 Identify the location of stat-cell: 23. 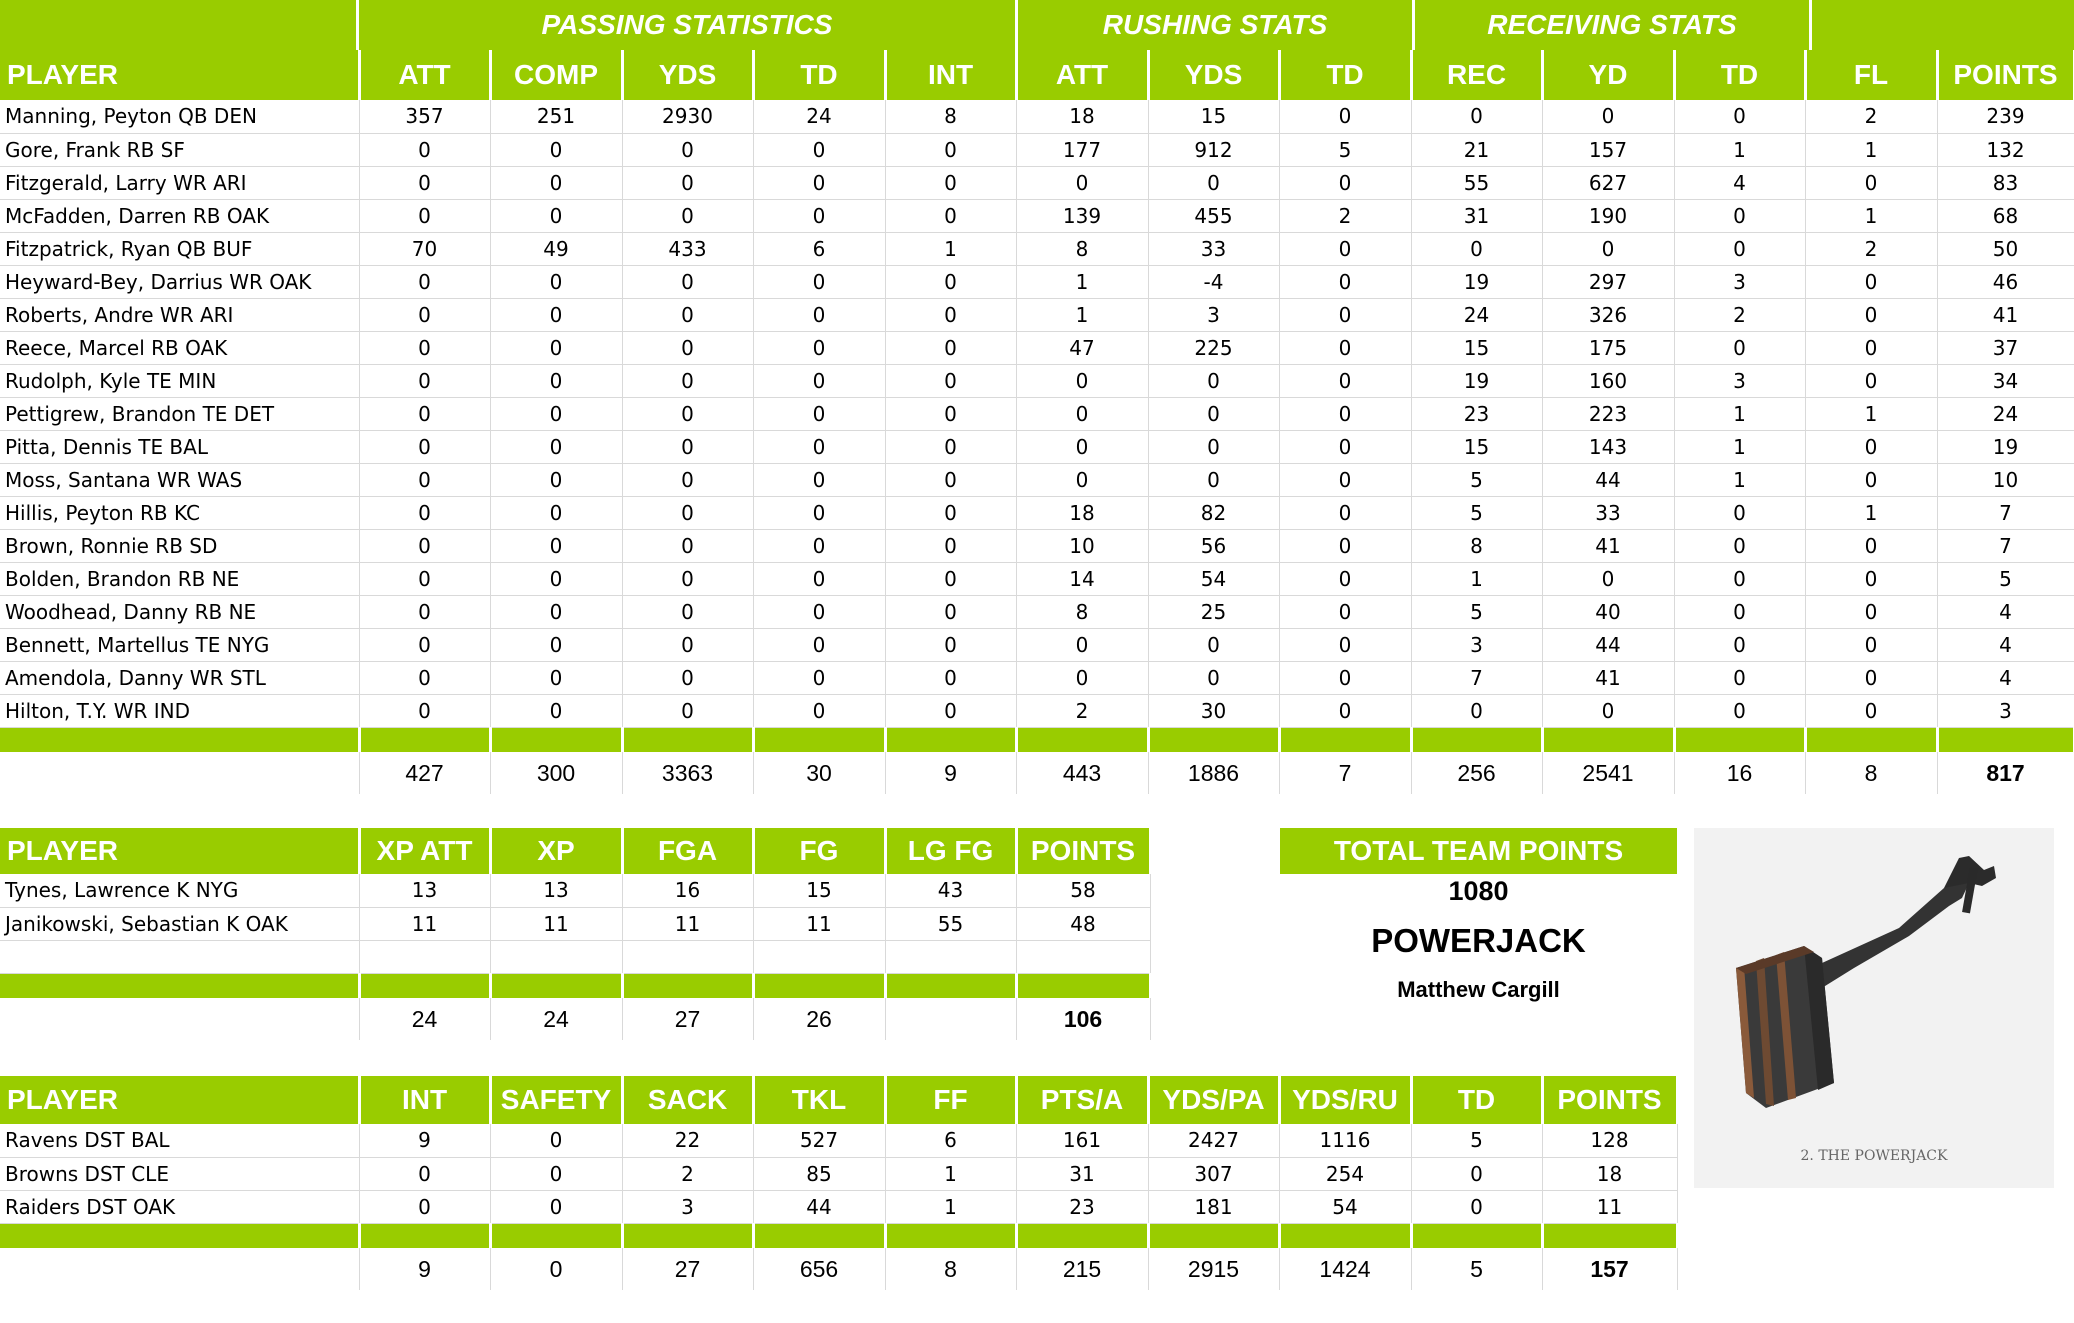
(1082, 1207).